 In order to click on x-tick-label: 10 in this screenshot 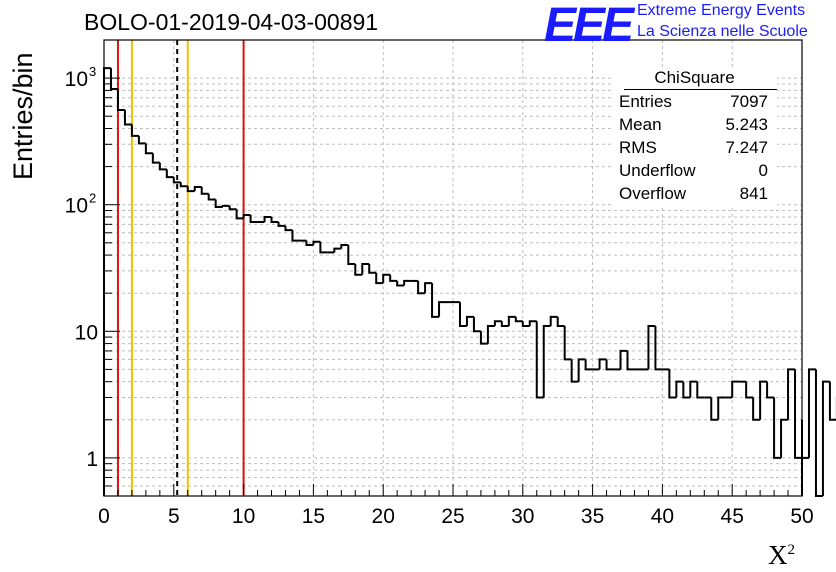, I will do `click(243, 516)`.